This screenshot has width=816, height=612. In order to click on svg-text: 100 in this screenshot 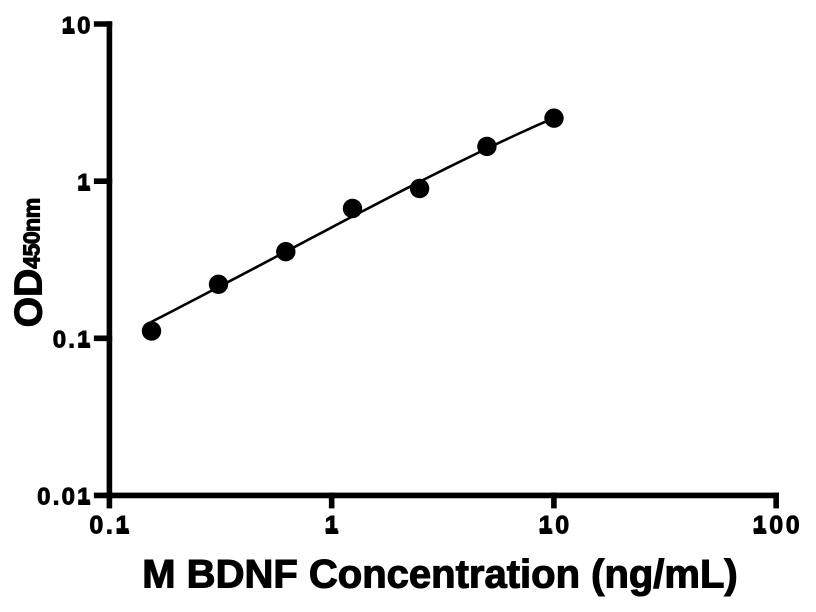, I will do `click(778, 525)`.